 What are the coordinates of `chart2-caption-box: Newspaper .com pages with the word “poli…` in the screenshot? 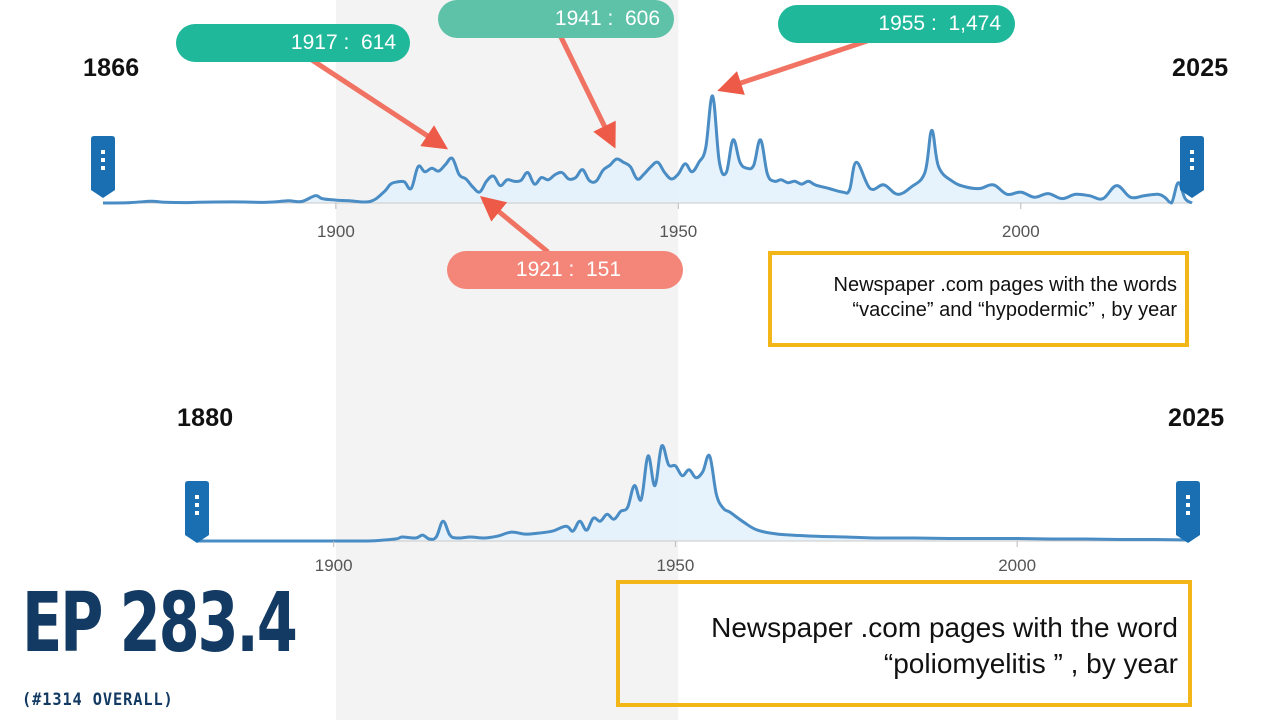 It's located at (904, 643).